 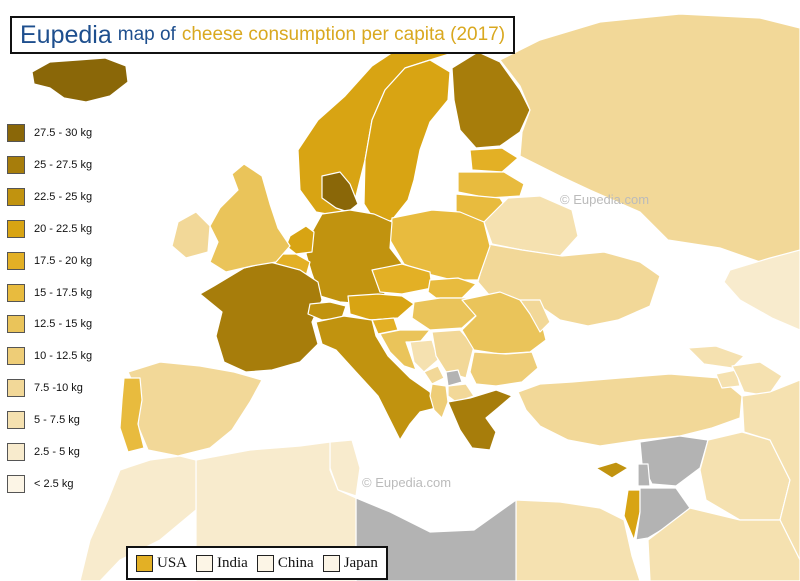 I want to click on reference-item-china: China, so click(x=281, y=563).